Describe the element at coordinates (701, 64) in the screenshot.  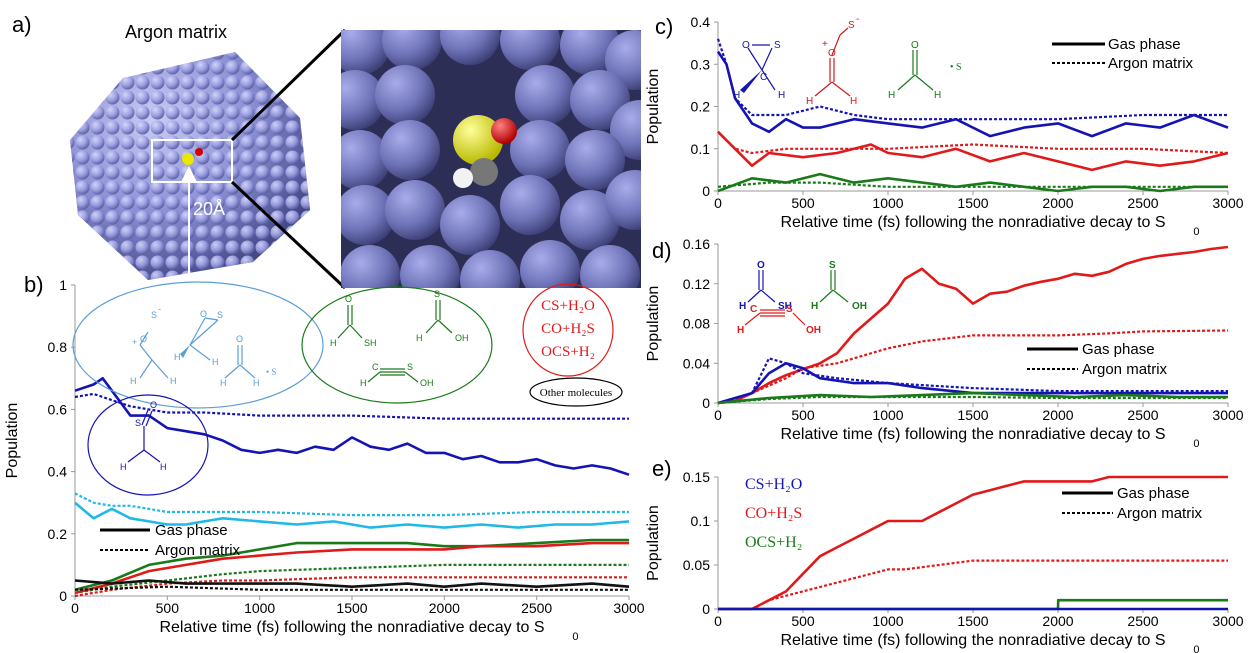
I see `y-tick-label: 0.3` at that location.